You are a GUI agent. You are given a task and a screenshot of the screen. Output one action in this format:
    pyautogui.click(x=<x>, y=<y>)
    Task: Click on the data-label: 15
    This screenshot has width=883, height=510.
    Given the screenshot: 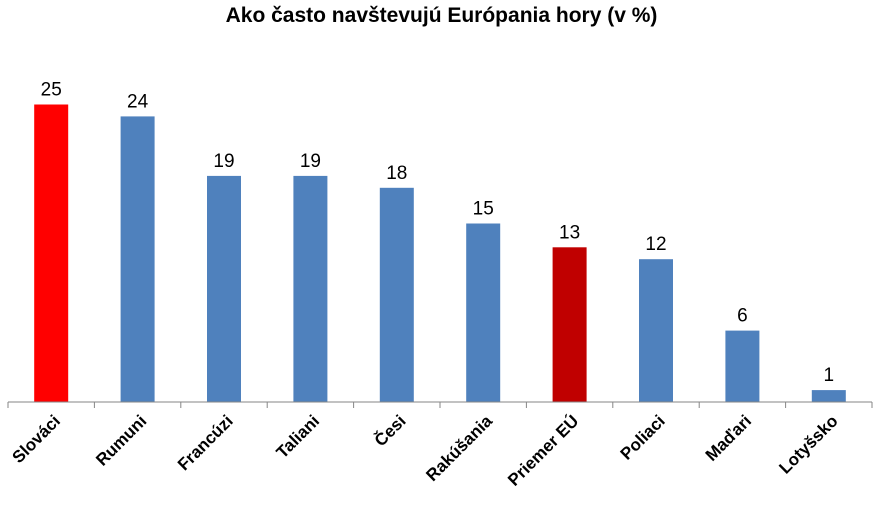 What is the action you would take?
    pyautogui.click(x=483, y=209)
    